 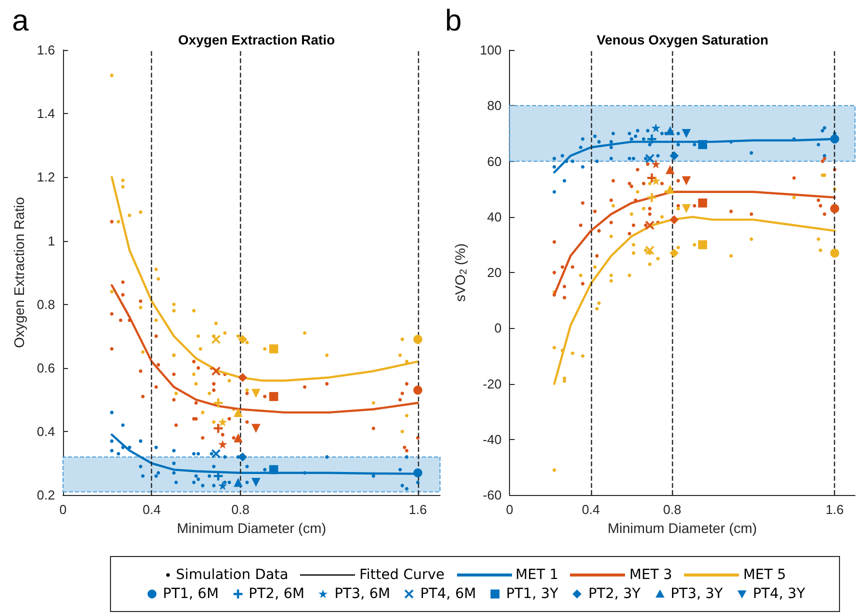 I want to click on y-tick-label: 40, so click(x=494, y=216).